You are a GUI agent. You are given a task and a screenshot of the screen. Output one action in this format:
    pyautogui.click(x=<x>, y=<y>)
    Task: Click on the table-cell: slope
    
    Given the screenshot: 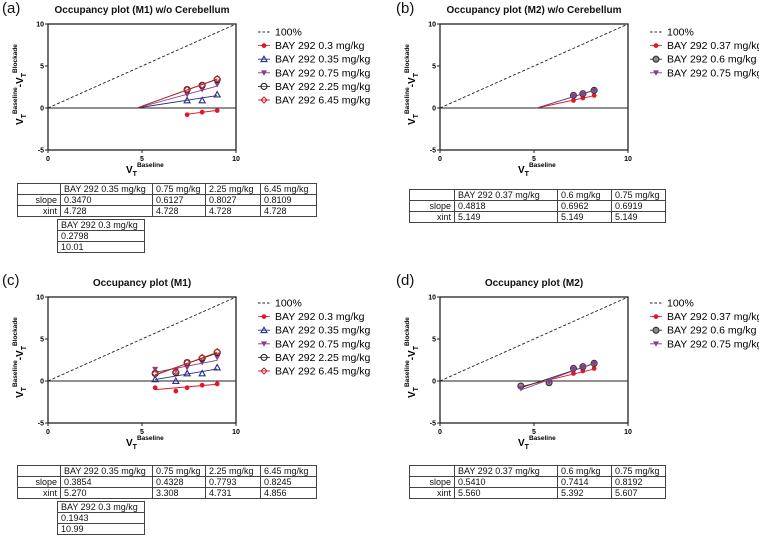 What is the action you would take?
    pyautogui.click(x=432, y=482)
    